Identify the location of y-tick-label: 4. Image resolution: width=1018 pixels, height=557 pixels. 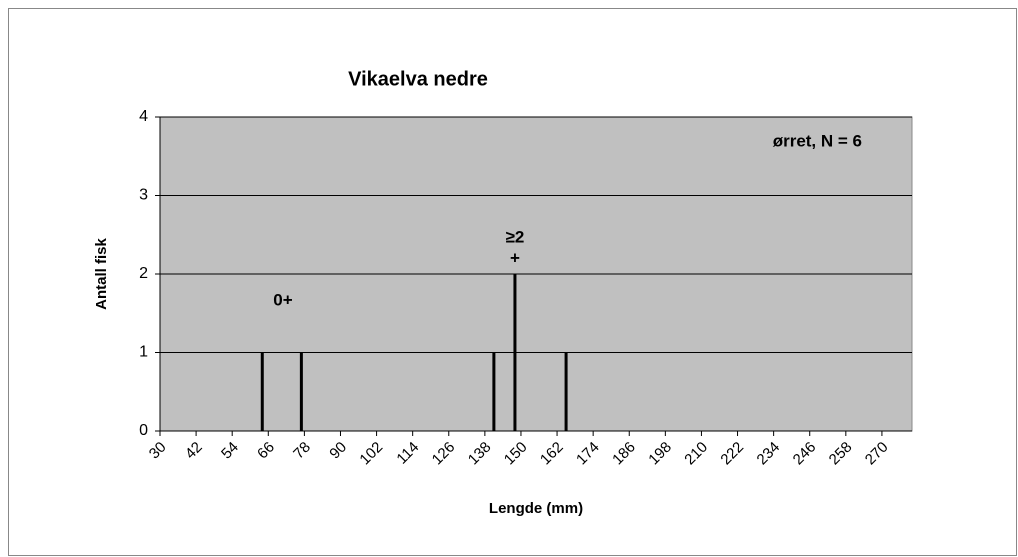
(143, 116).